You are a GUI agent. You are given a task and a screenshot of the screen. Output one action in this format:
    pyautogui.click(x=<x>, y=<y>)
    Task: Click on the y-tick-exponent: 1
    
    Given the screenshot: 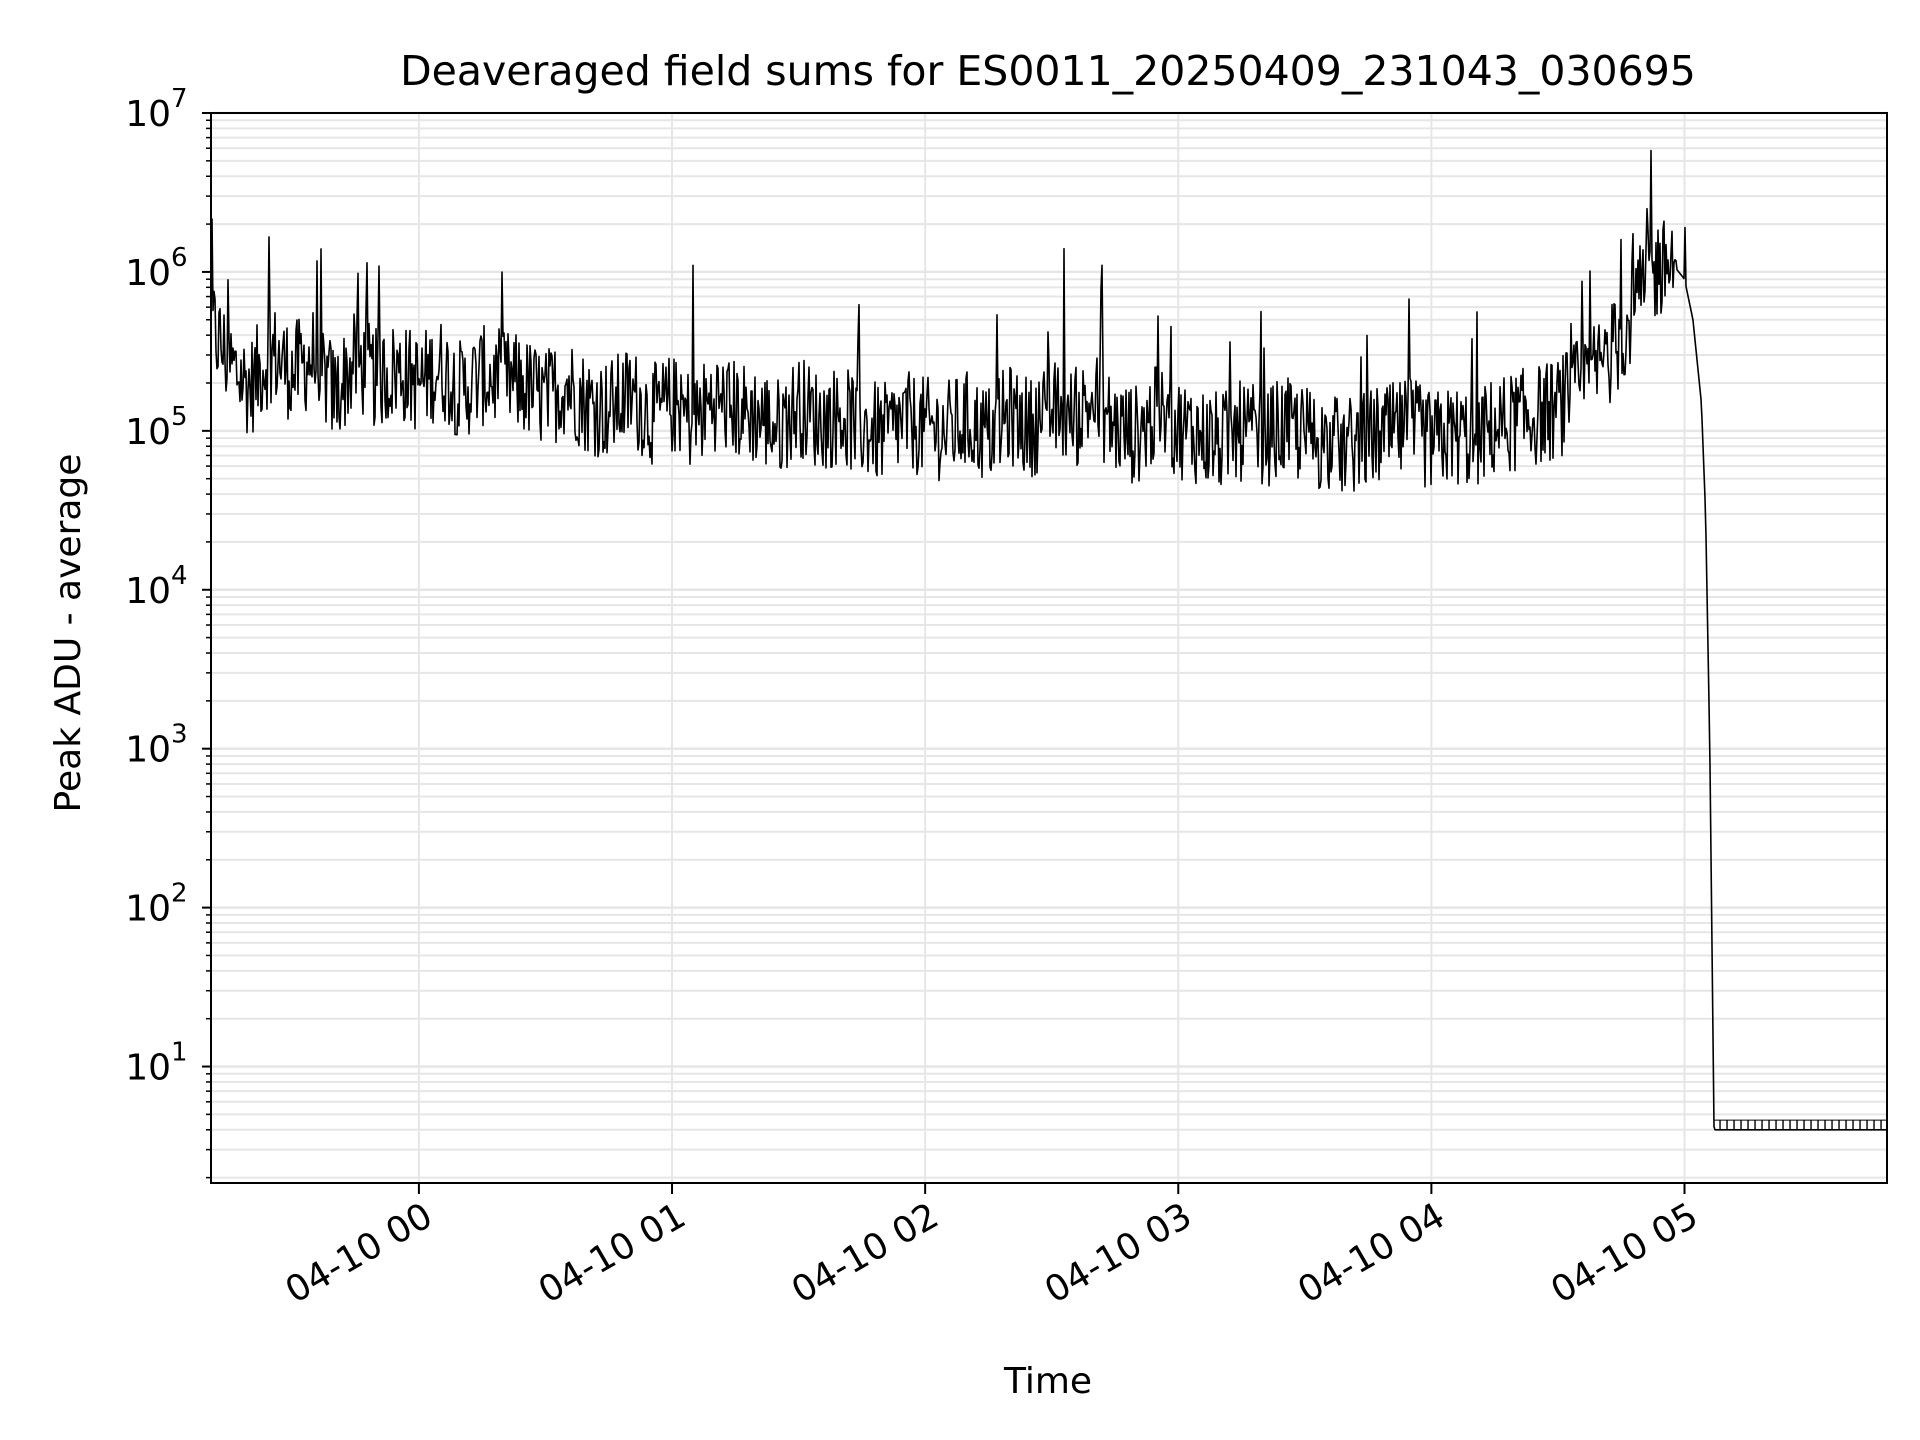 What is the action you would take?
    pyautogui.click(x=179, y=1053)
    